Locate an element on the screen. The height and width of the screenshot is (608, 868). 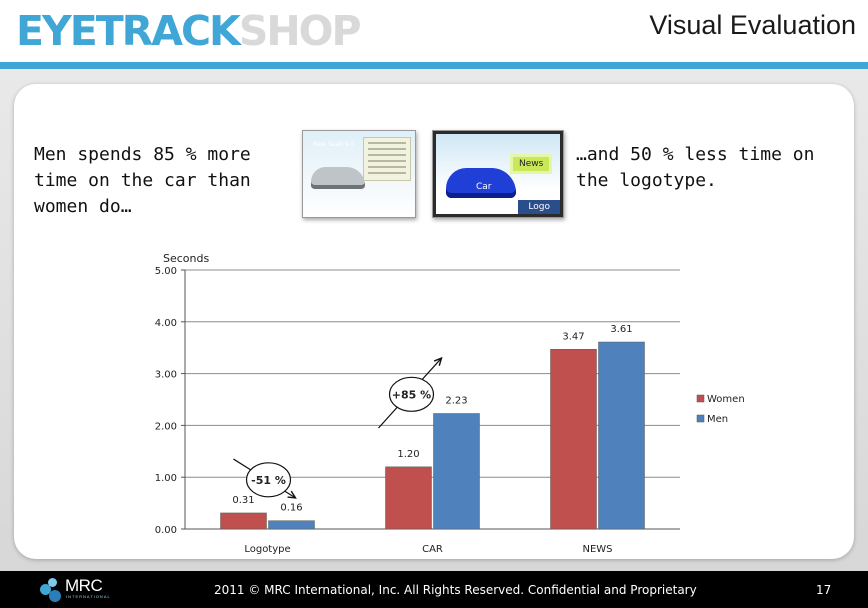
bar-women-car is located at coordinates (408, 498).